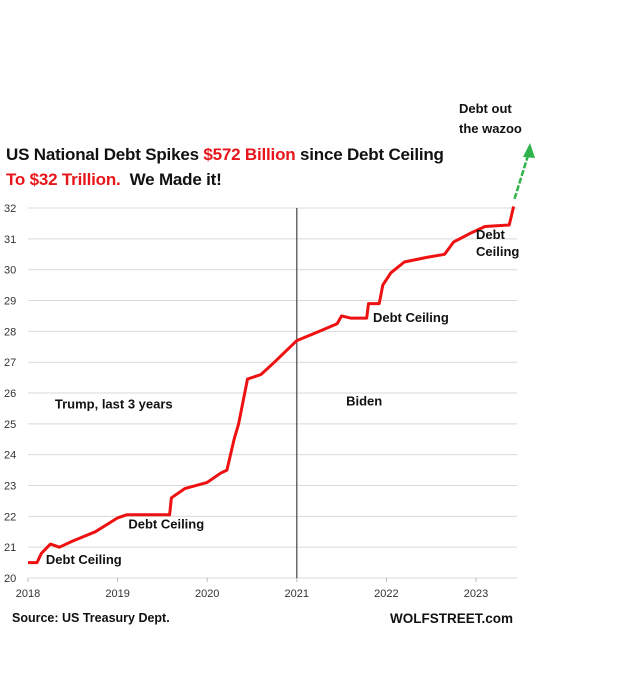  What do you see at coordinates (10, 332) in the screenshot?
I see `y-tick-label: 28` at bounding box center [10, 332].